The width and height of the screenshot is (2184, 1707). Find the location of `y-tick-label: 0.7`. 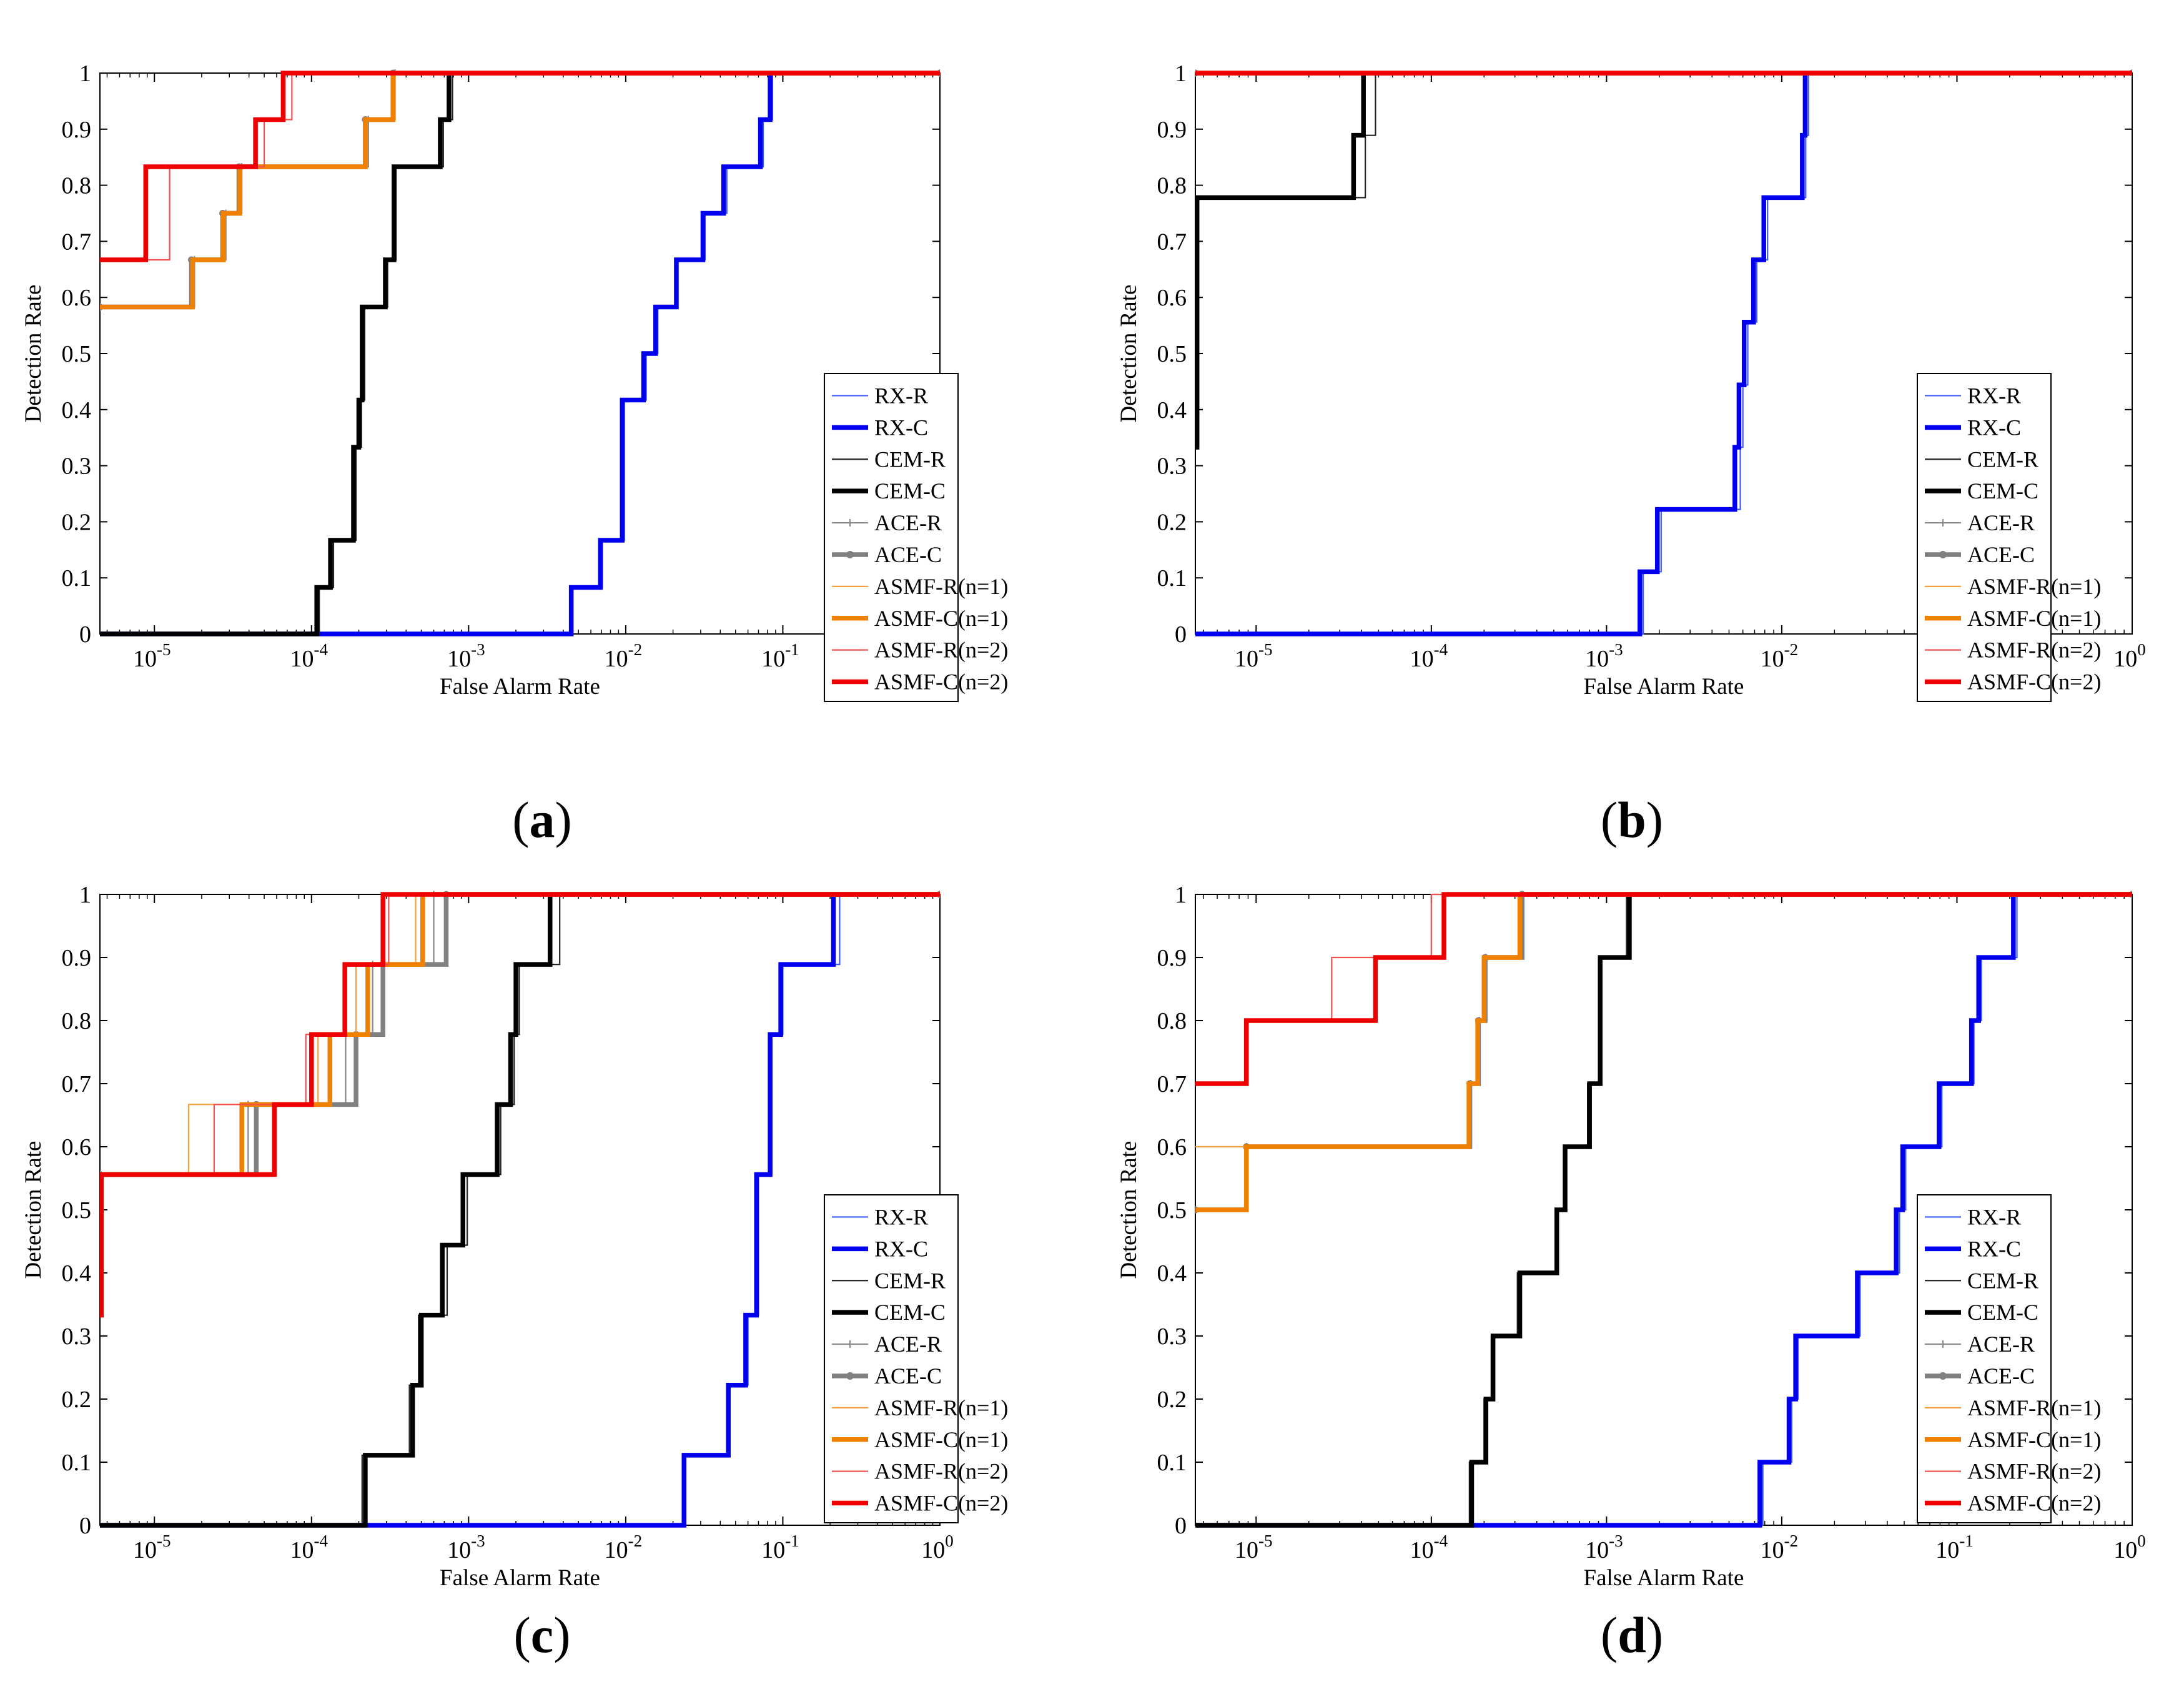

y-tick-label: 0.7 is located at coordinates (77, 242).